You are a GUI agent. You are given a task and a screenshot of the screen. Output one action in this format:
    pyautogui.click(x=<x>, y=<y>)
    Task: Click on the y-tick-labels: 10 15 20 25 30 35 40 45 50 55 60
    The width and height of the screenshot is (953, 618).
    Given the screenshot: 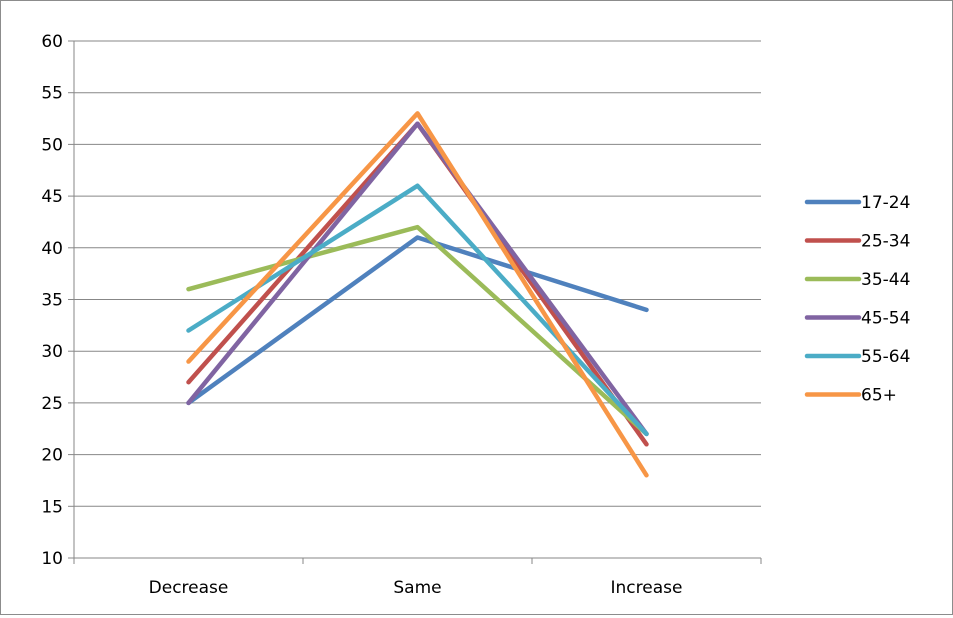 What is the action you would take?
    pyautogui.click(x=52, y=300)
    